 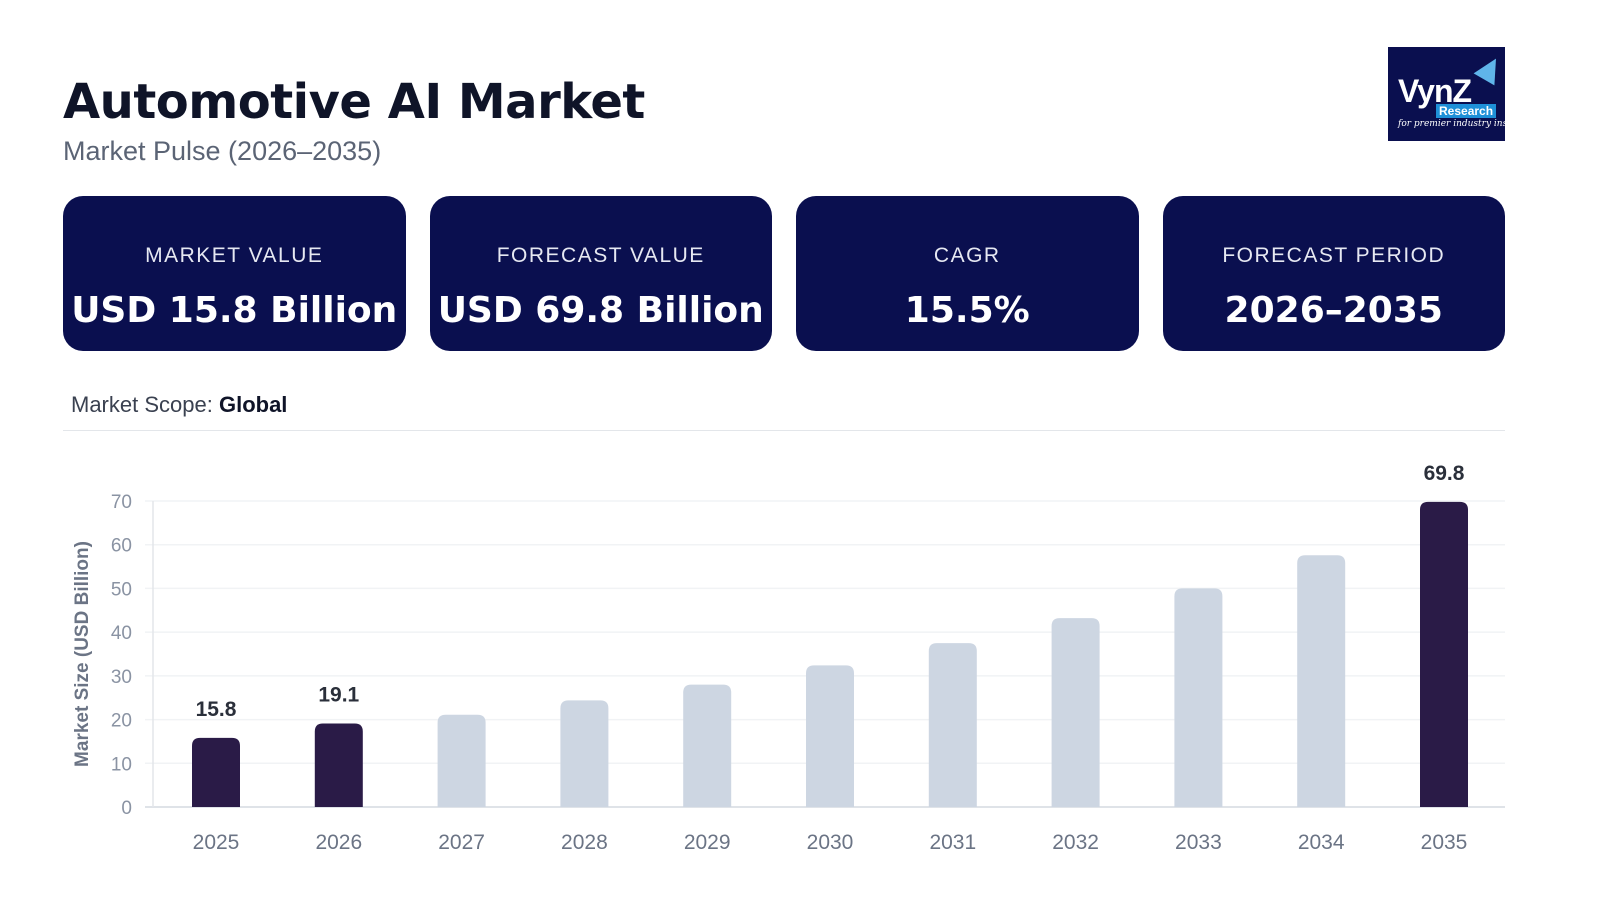 What do you see at coordinates (707, 745) in the screenshot?
I see `bar-2029` at bounding box center [707, 745].